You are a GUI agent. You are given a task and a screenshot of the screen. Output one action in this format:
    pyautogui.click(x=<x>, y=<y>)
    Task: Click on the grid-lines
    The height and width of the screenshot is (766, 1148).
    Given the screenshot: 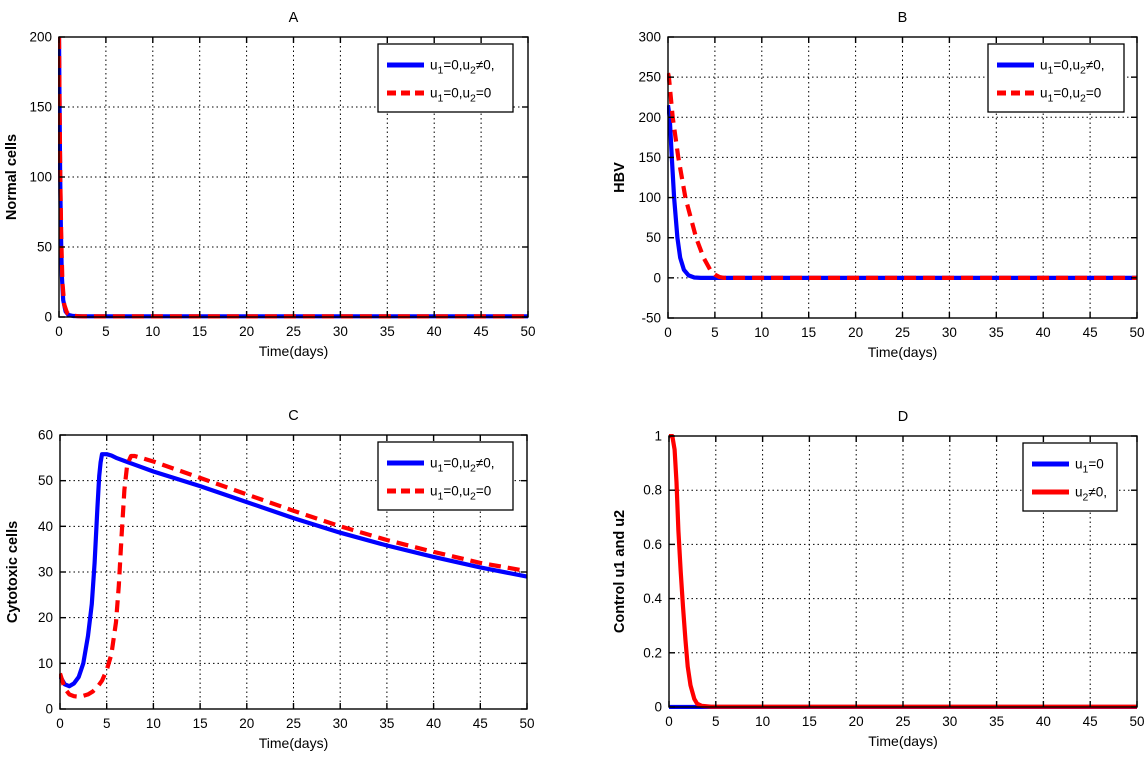 What is the action you would take?
    pyautogui.click(x=293, y=572)
    